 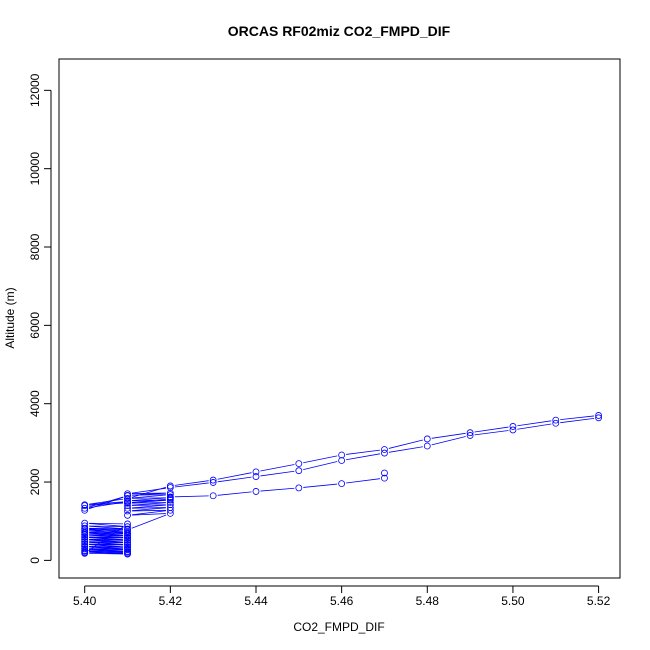 What do you see at coordinates (35, 560) in the screenshot?
I see `y-tick-label: 0` at bounding box center [35, 560].